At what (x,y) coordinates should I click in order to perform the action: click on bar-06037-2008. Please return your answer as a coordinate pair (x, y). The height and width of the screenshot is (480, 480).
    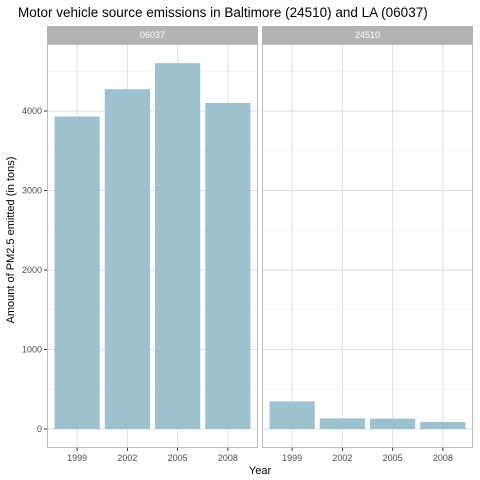
    Looking at the image, I should click on (228, 266).